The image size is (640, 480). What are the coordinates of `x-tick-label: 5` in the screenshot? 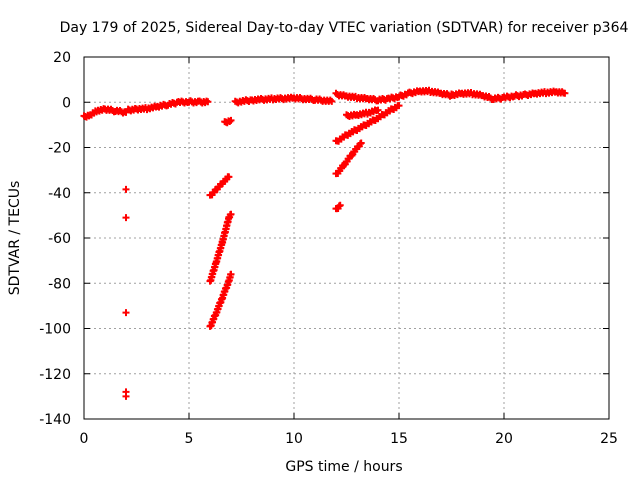 It's located at (189, 439).